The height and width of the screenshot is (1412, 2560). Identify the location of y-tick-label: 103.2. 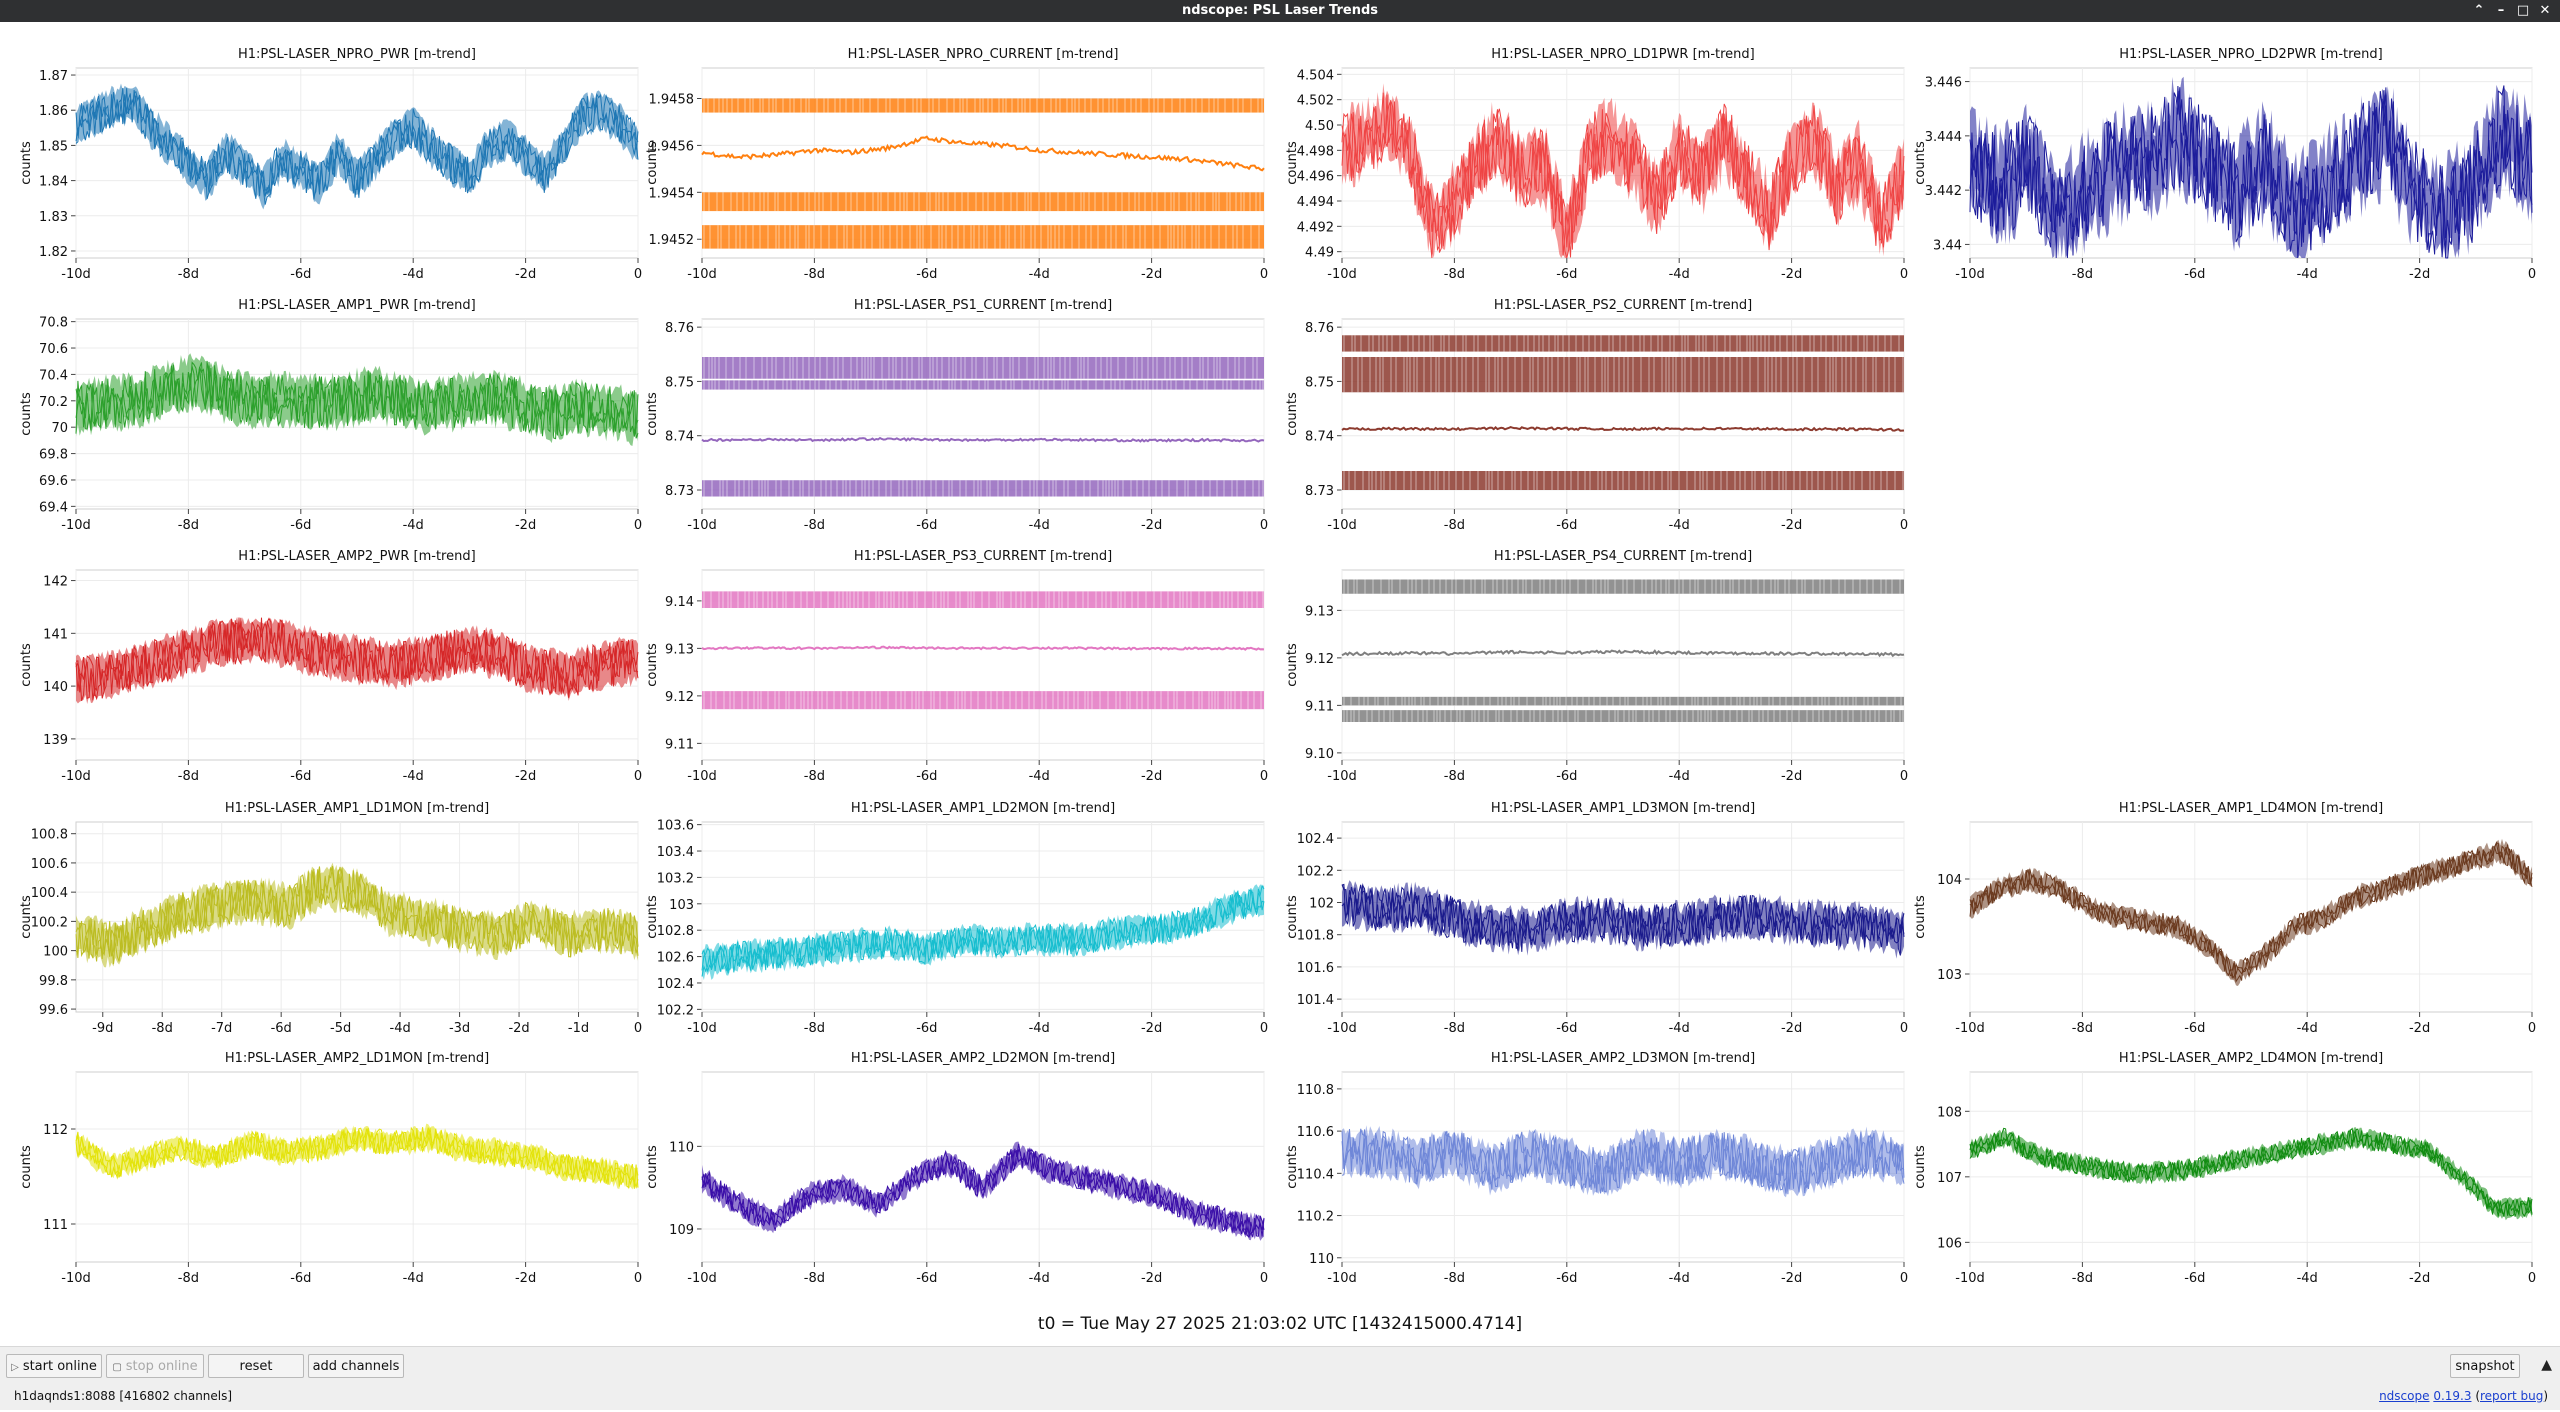
(675, 878).